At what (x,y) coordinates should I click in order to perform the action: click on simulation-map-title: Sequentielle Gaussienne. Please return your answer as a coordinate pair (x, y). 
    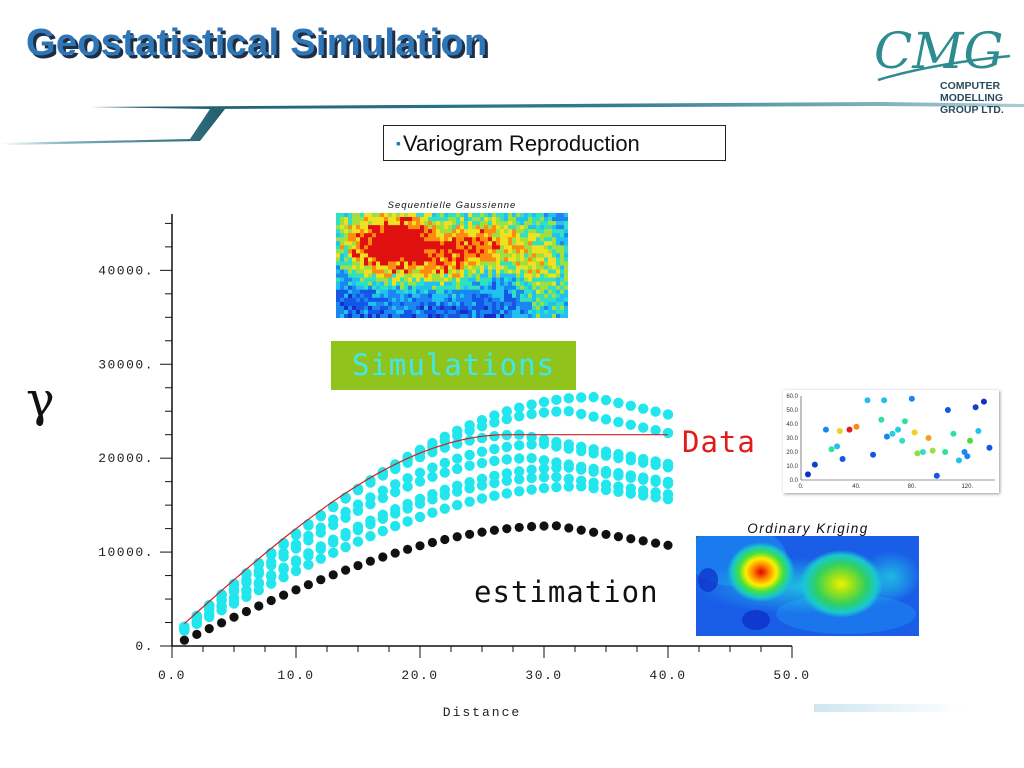
    Looking at the image, I should click on (452, 205).